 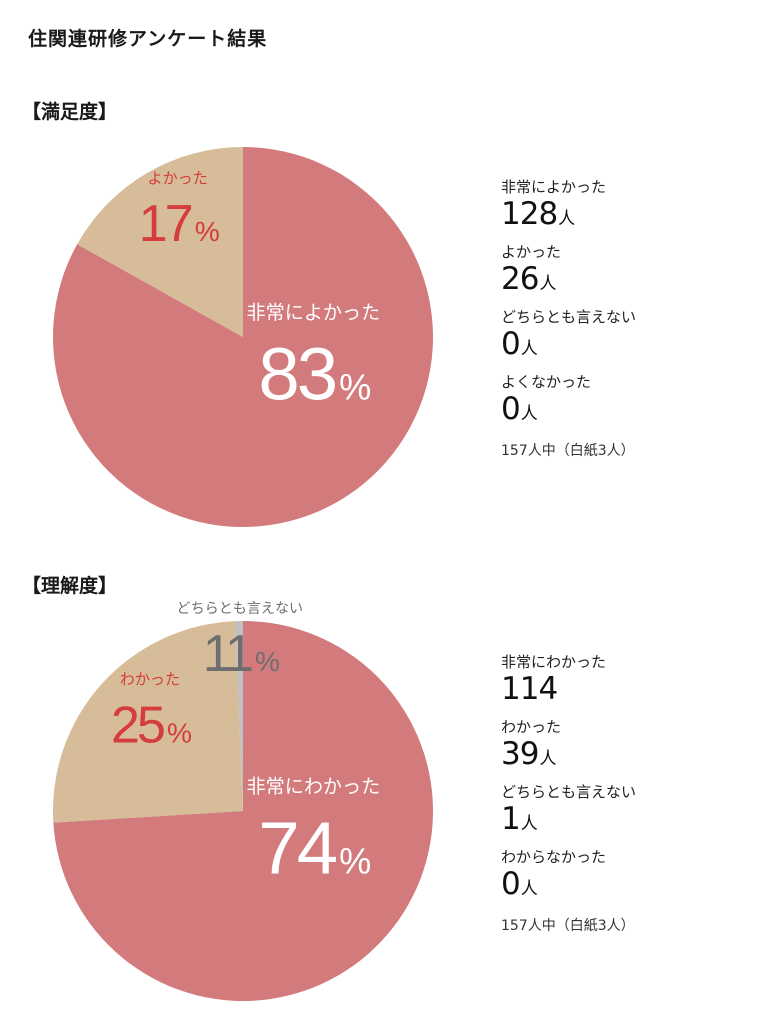 What do you see at coordinates (240, 609) in the screenshot?
I see `slice-category-label: どちらとも言えない` at bounding box center [240, 609].